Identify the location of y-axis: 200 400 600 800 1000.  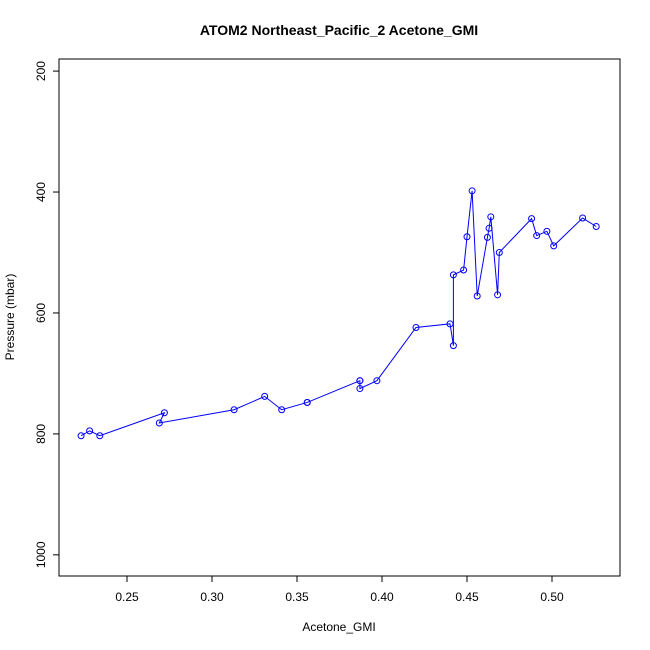
(46, 314).